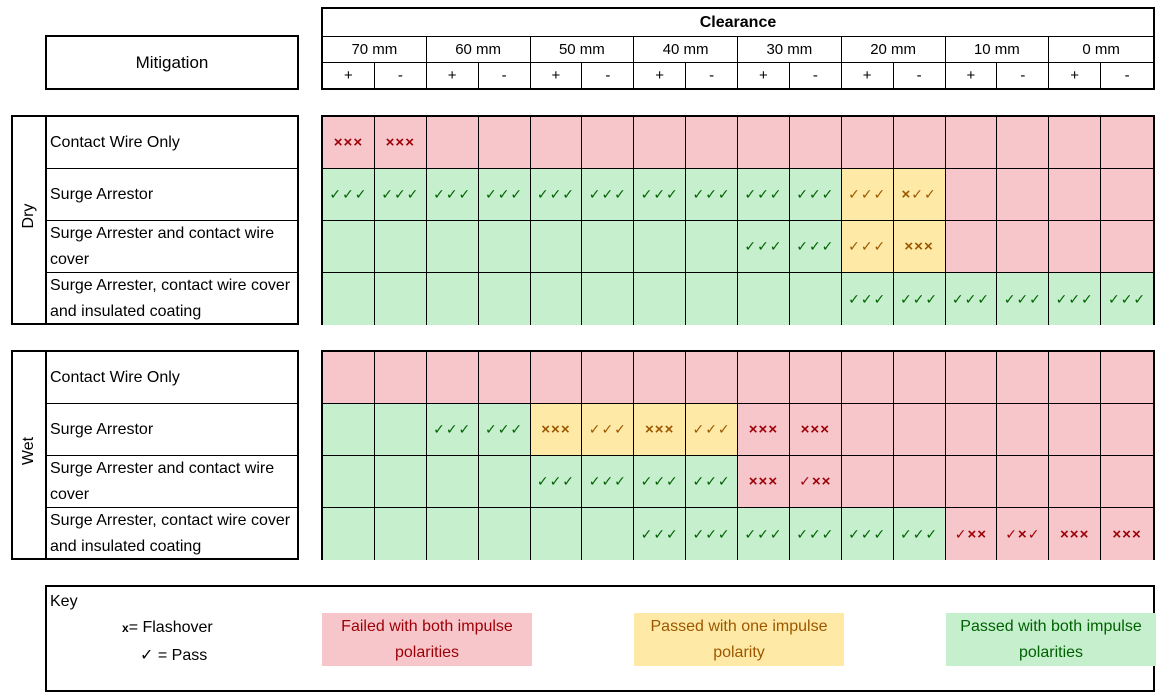  What do you see at coordinates (172, 195) in the screenshot?
I see `mitigation-row-label: Surge Arrestor` at bounding box center [172, 195].